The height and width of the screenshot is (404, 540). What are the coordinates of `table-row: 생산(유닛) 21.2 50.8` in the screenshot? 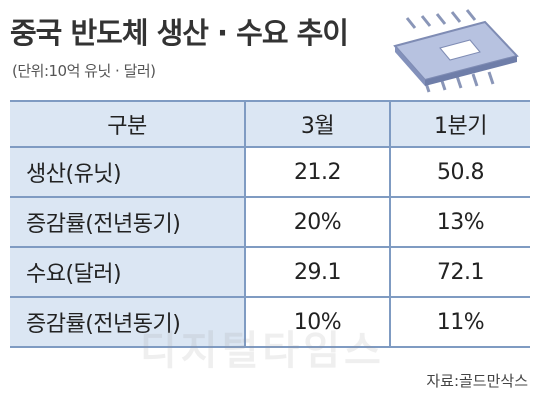 It's located at (270, 172).